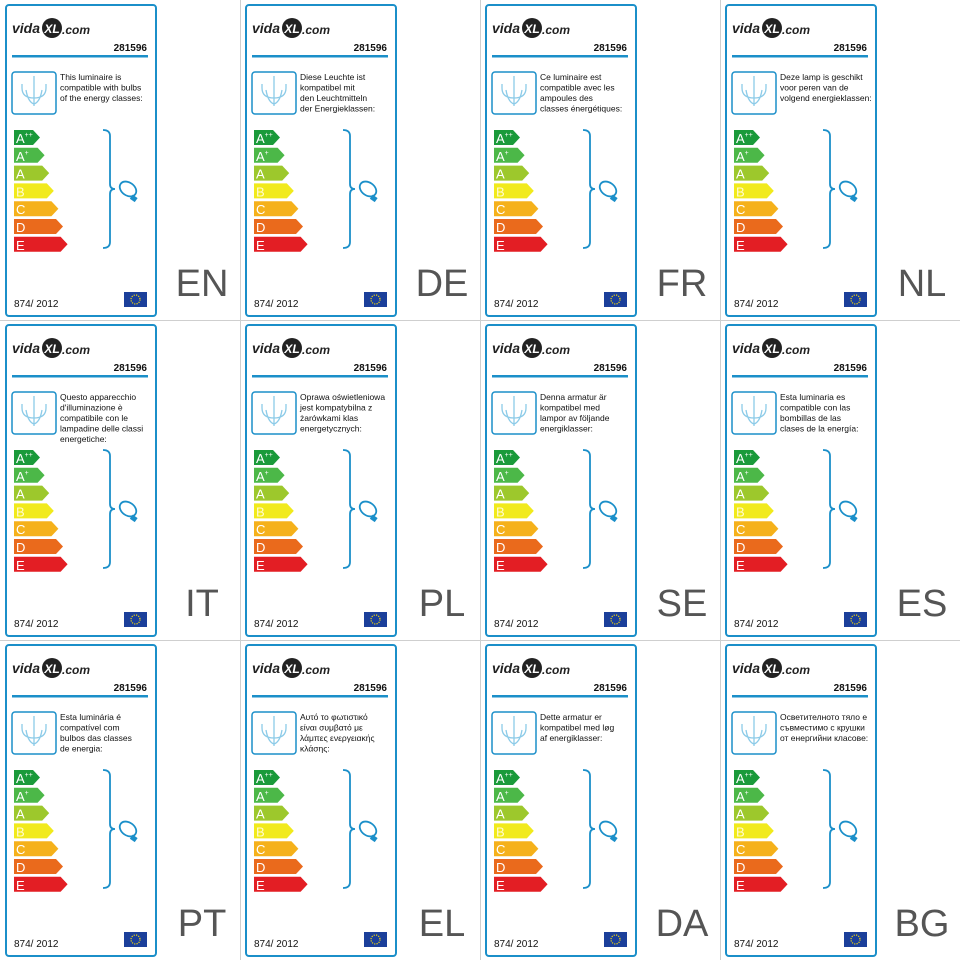  I want to click on product-number: 281596, so click(131, 48).